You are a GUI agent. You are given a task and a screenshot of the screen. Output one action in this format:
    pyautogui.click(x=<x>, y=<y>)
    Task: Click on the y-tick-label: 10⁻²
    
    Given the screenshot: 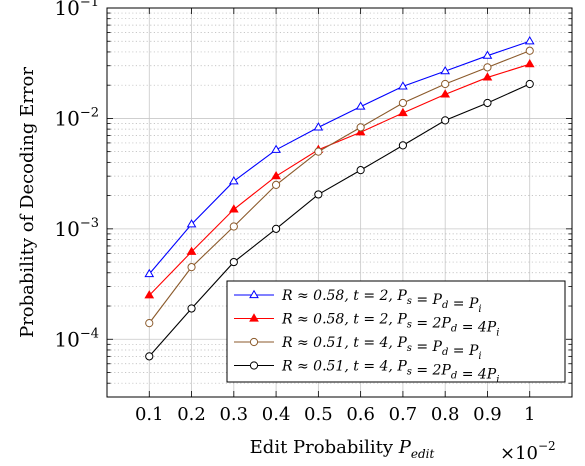 What is the action you would take?
    pyautogui.click(x=76, y=117)
    